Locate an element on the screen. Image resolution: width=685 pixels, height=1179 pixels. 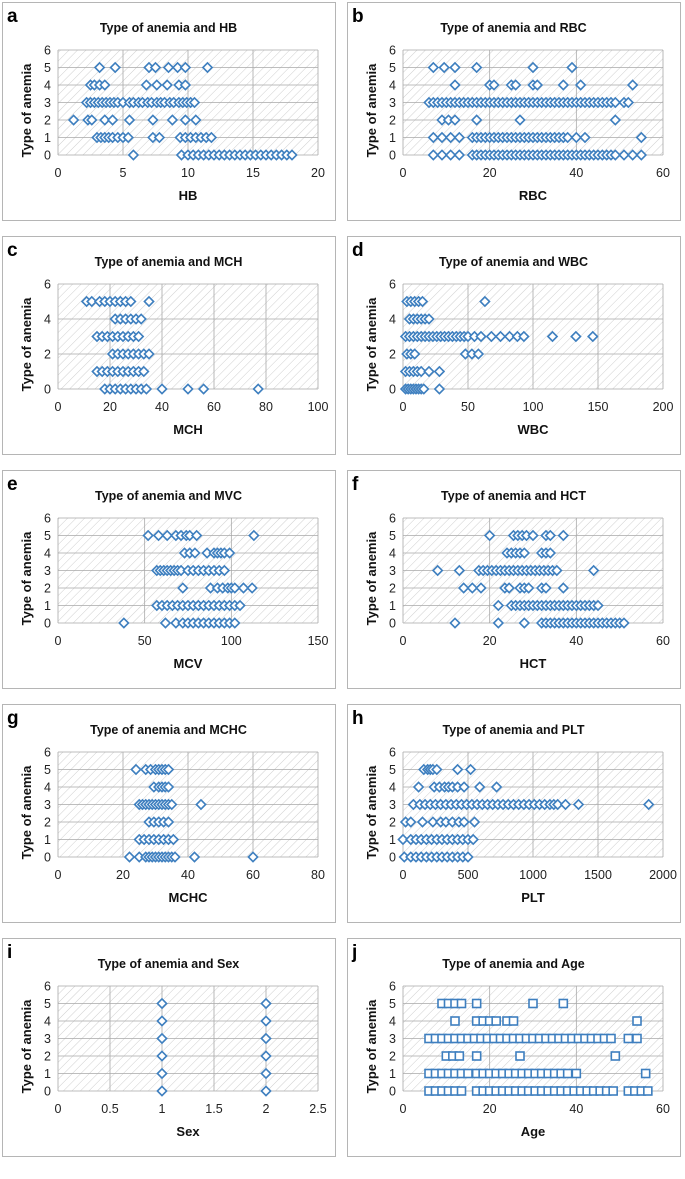
x-tick-label: 5 is located at coordinates (123, 173).